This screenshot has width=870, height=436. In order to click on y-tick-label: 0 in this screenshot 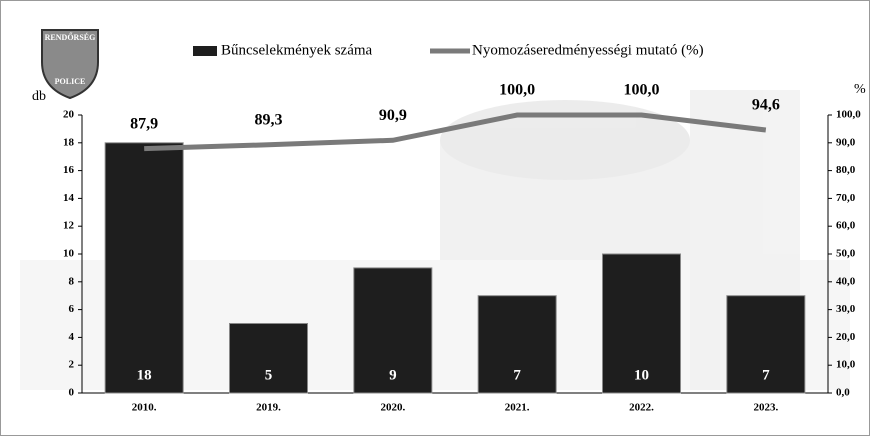, I will do `click(72, 393)`.